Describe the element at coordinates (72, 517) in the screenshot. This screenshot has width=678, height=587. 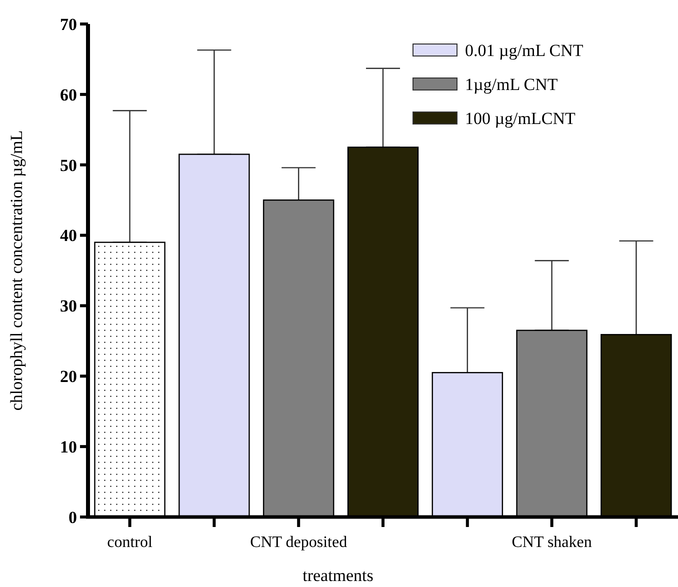
I see `y-tick-label: 0` at that location.